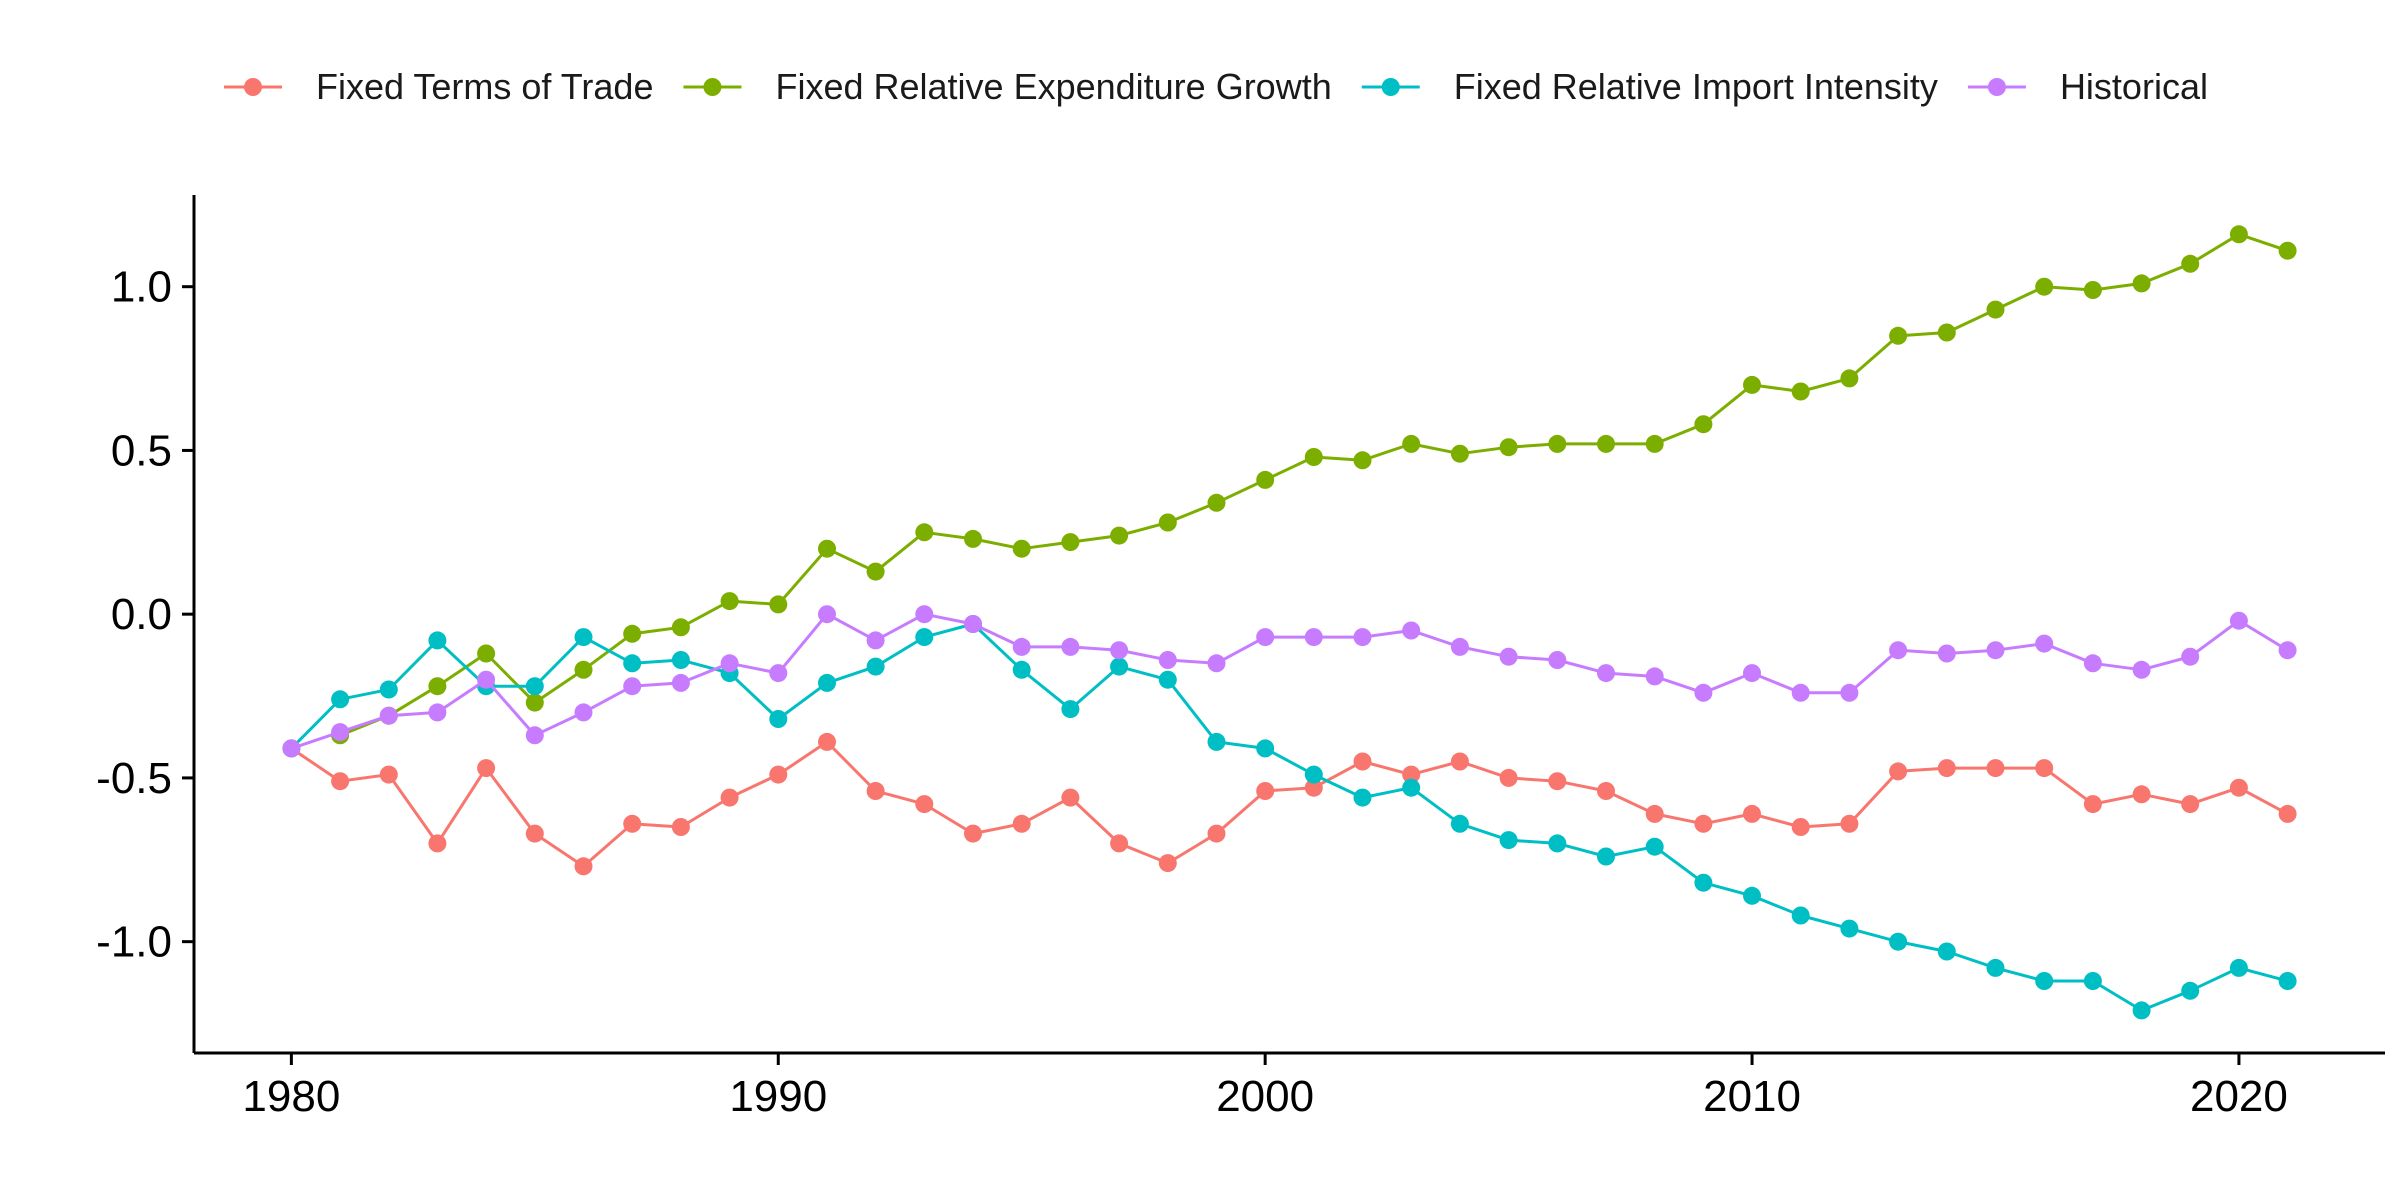 The width and height of the screenshot is (2400, 1200). Describe the element at coordinates (141, 614) in the screenshot. I see `y-tick-label: 0.0` at that location.